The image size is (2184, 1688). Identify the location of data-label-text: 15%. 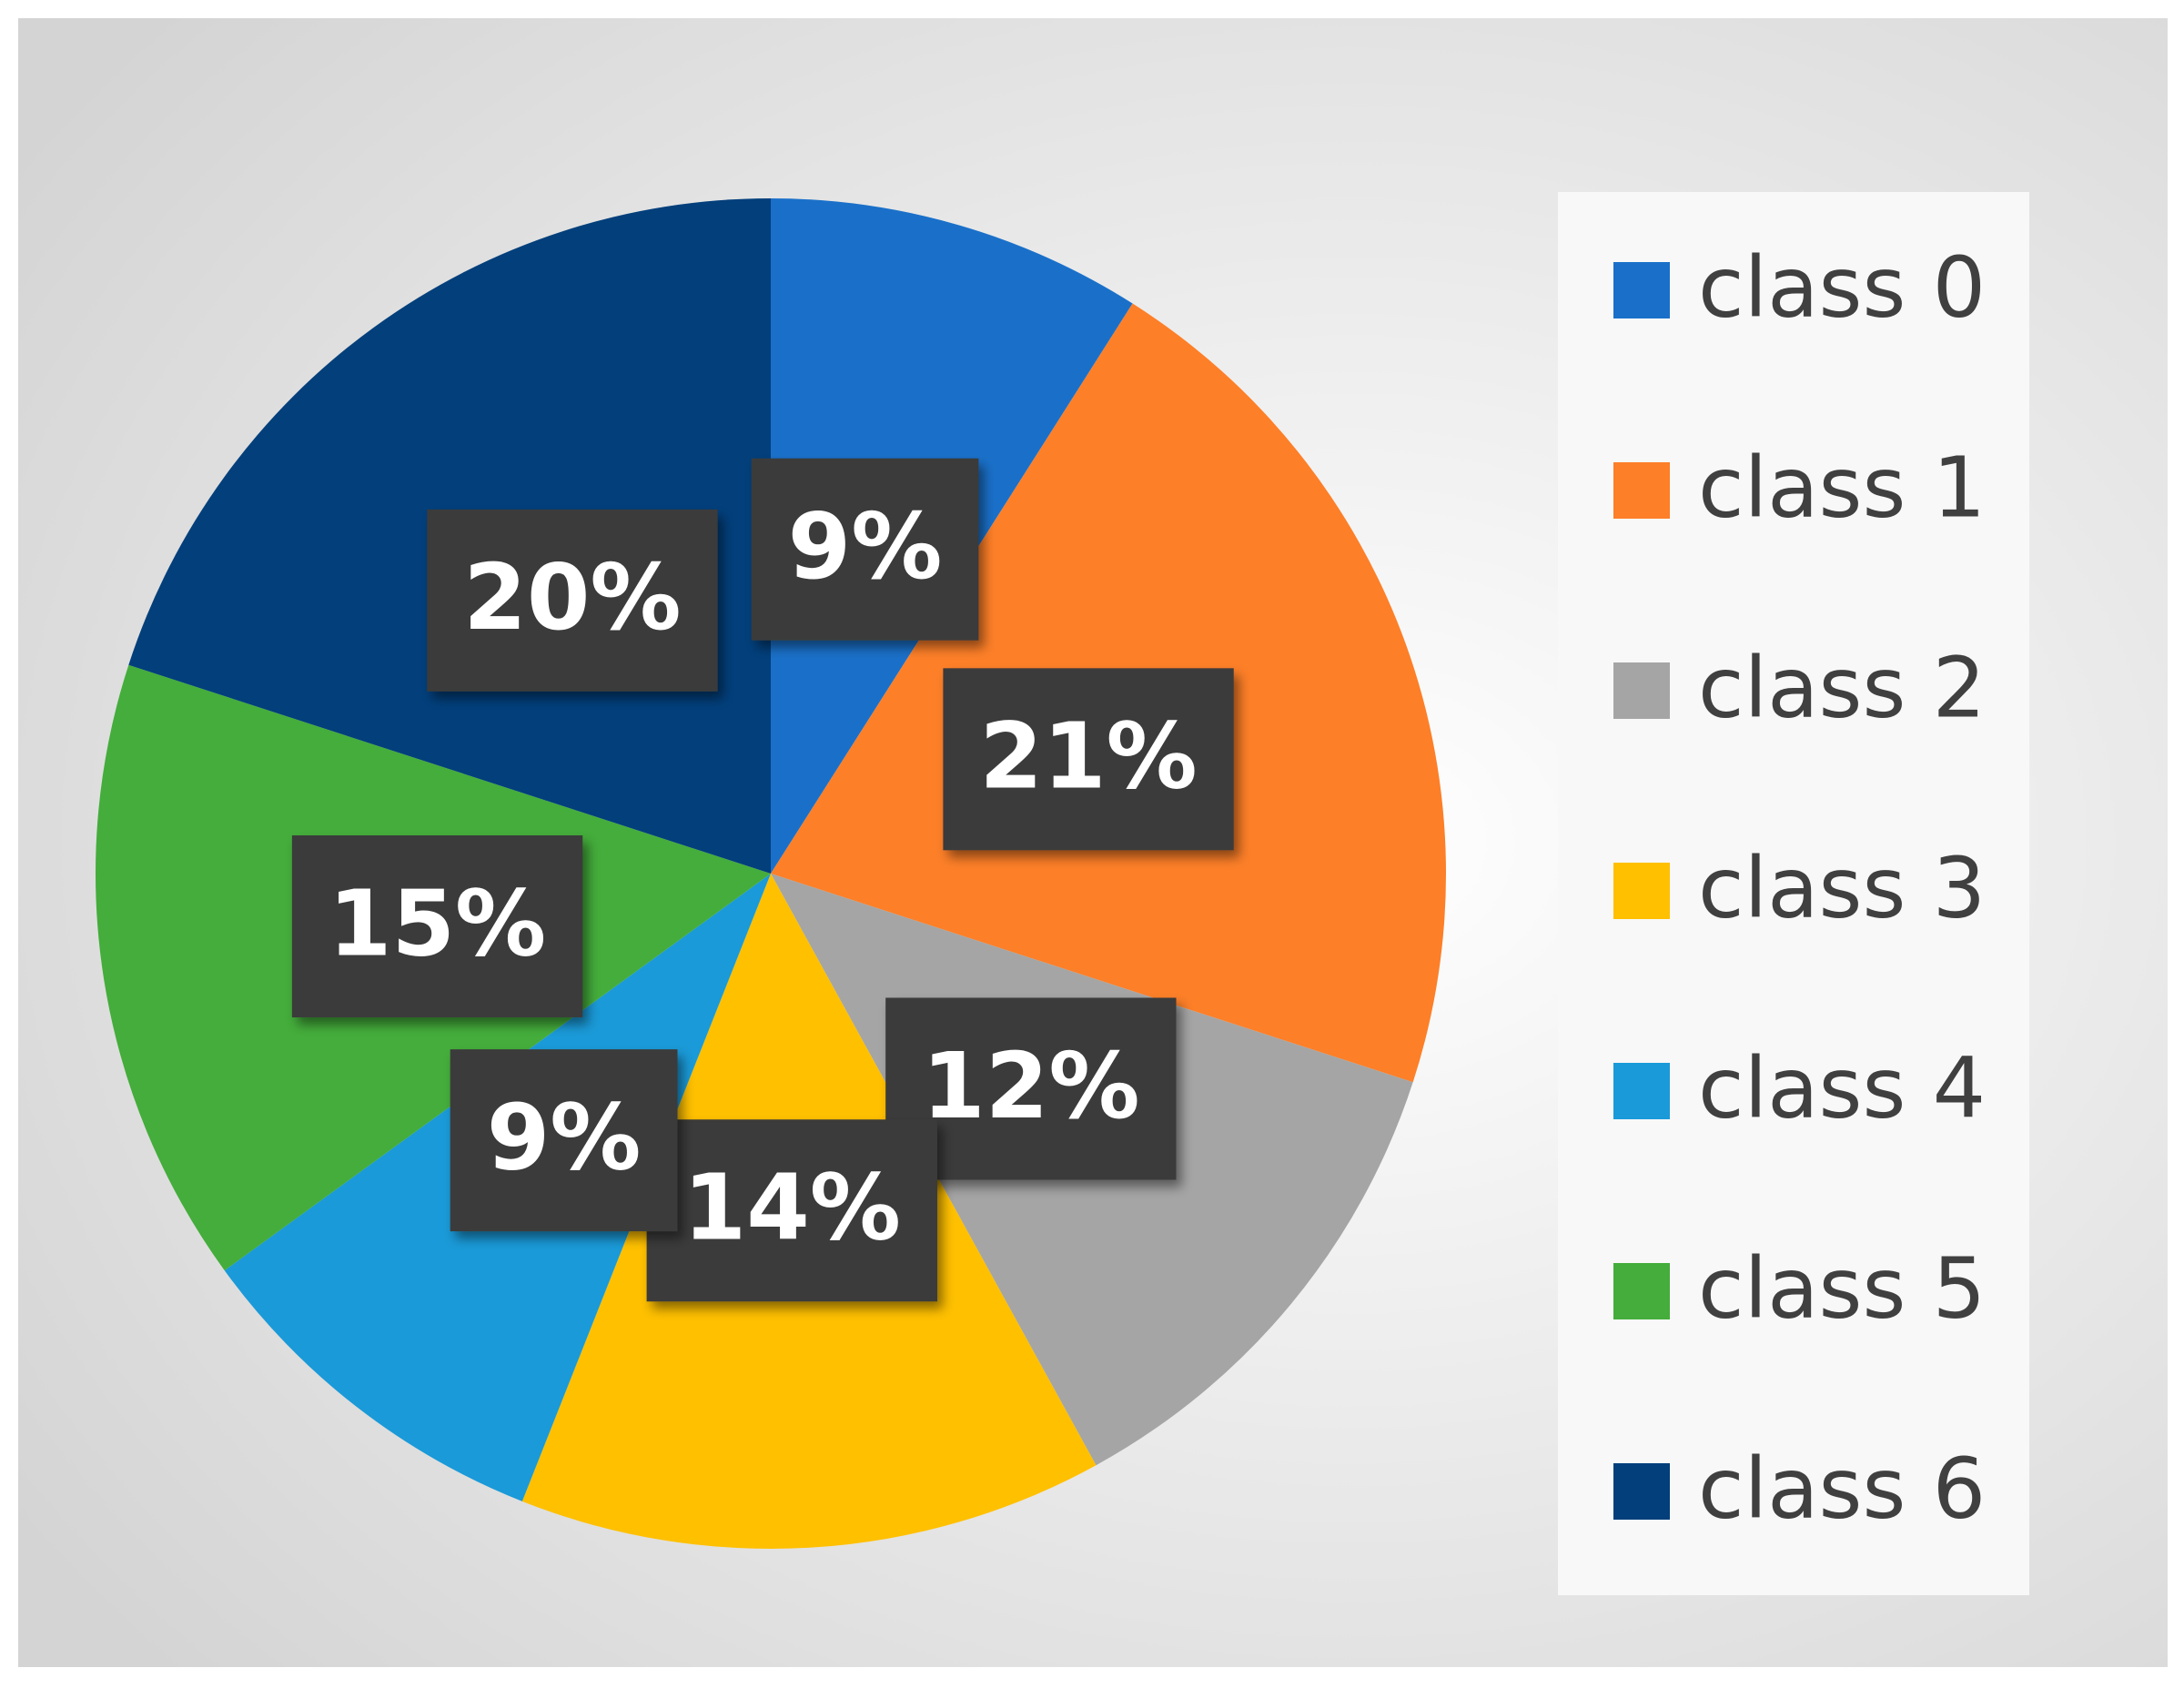
(438, 923).